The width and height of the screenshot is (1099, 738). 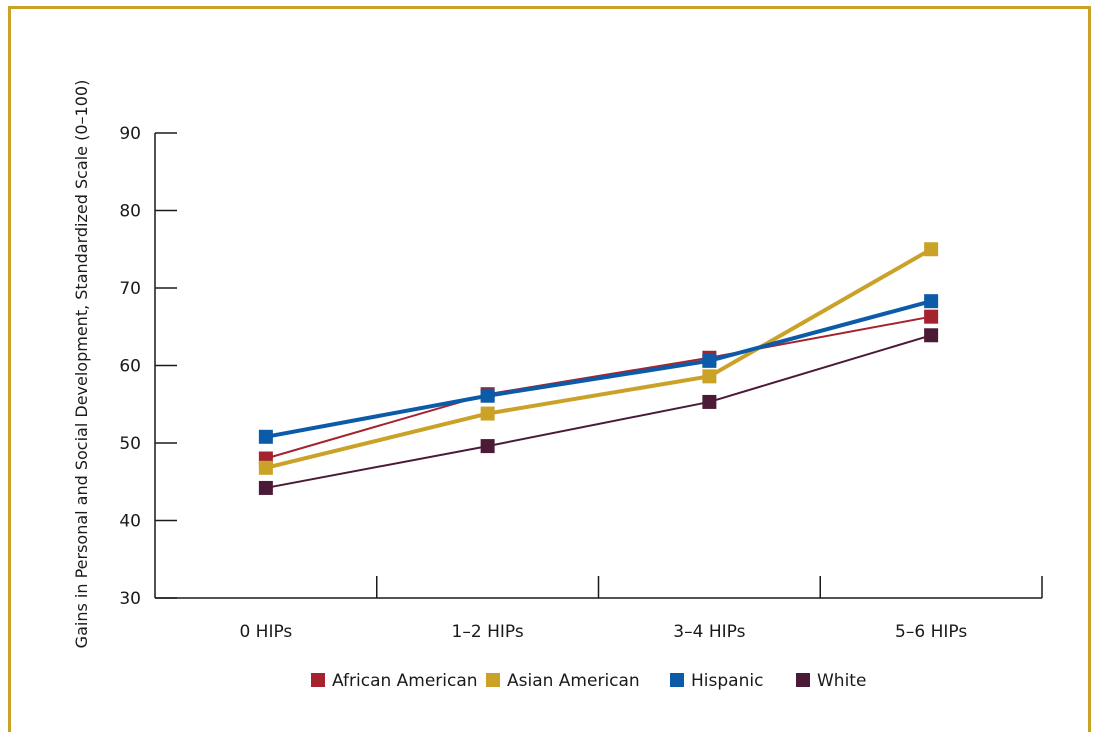 What do you see at coordinates (727, 681) in the screenshot?
I see `legend-label-hispanic: Hispanic` at bounding box center [727, 681].